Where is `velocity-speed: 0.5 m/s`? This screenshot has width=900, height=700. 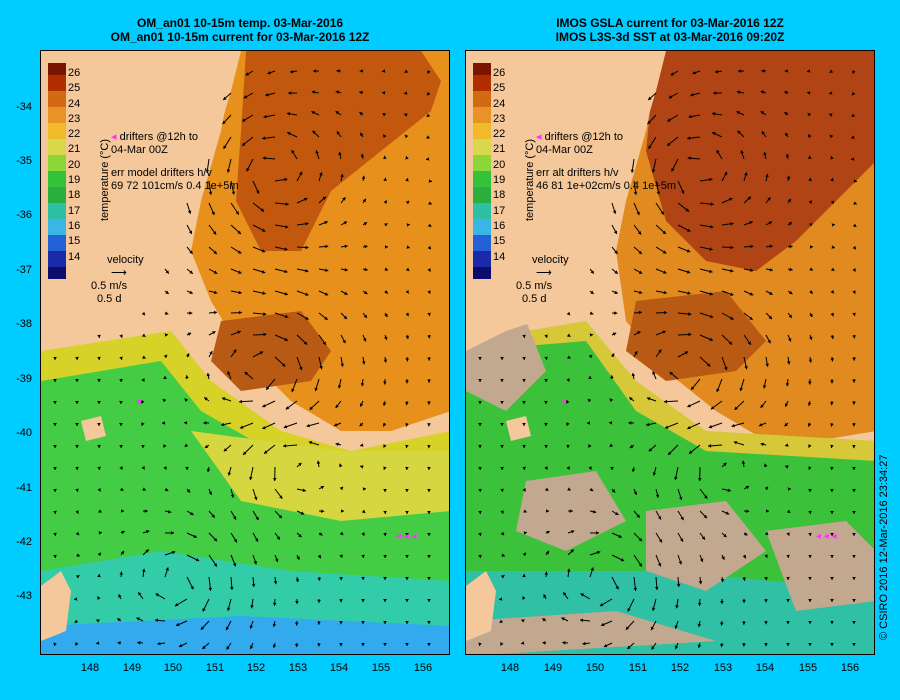 velocity-speed: 0.5 m/s is located at coordinates (109, 286).